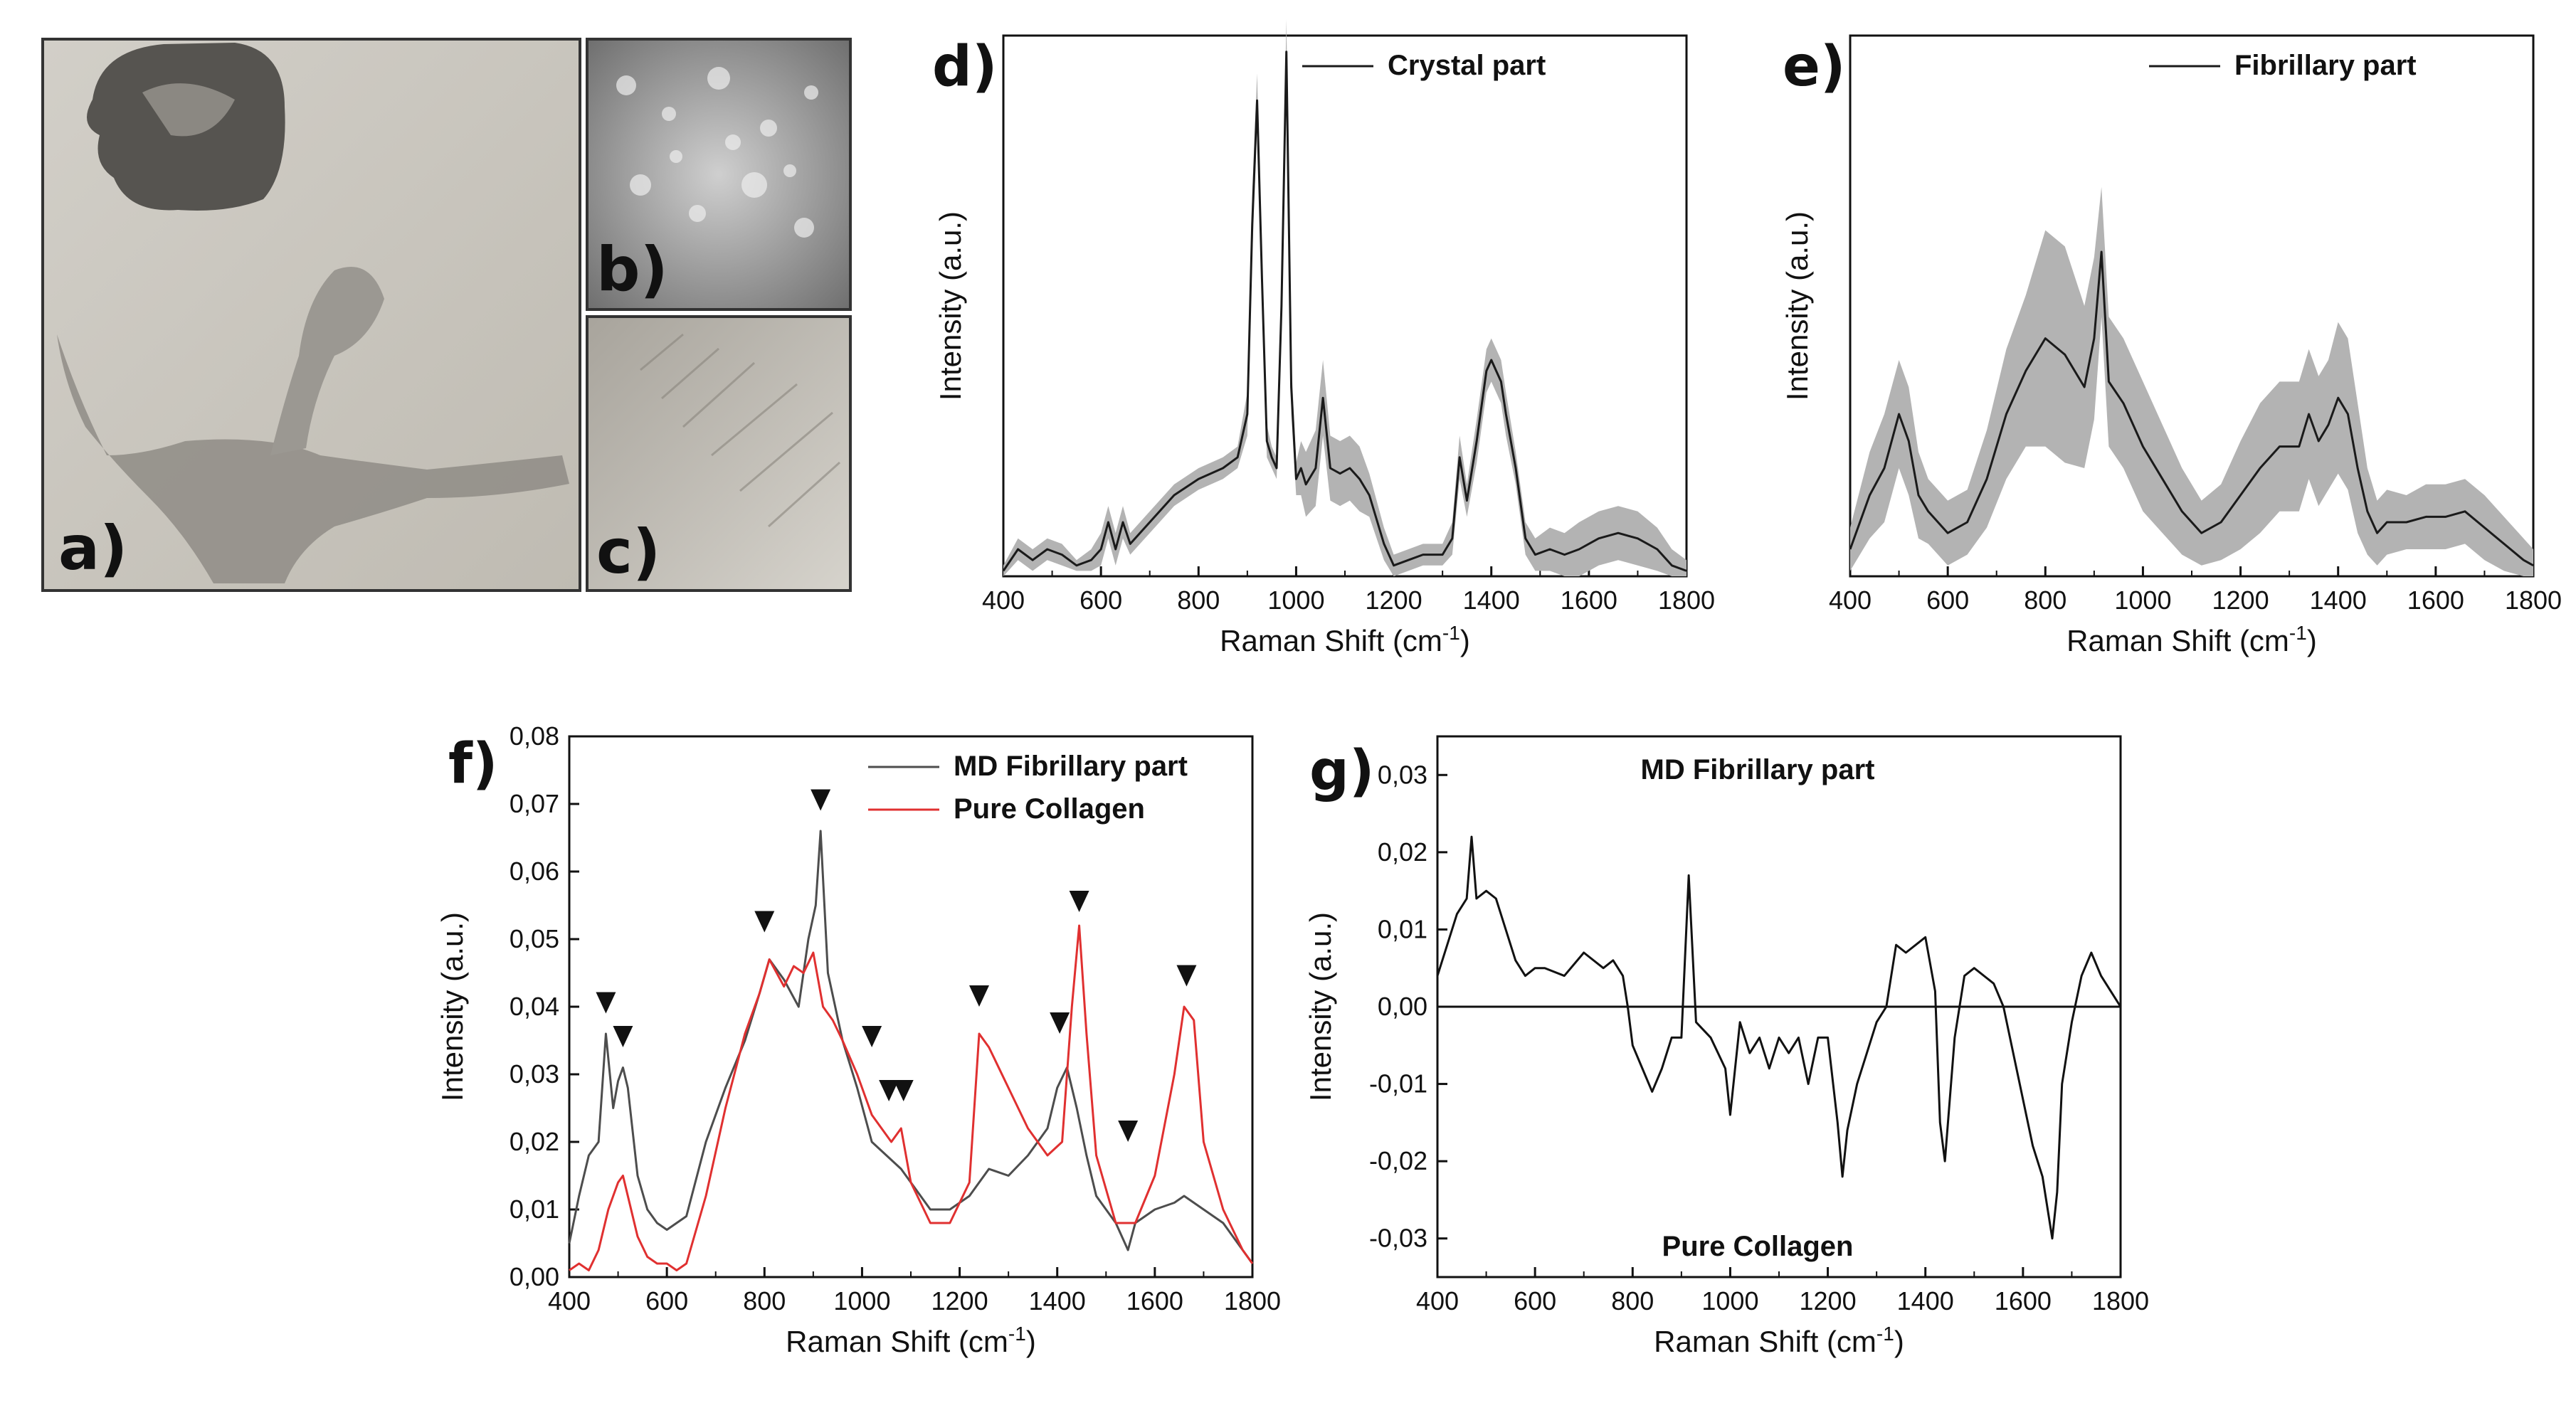 Image resolution: width=2576 pixels, height=1403 pixels. I want to click on micrograph-c: c), so click(719, 453).